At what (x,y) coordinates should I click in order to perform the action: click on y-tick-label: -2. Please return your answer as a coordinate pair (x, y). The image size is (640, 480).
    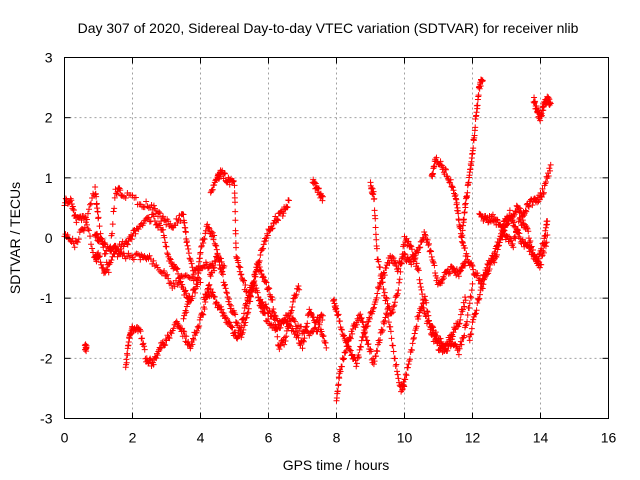
    Looking at the image, I should click on (46, 358).